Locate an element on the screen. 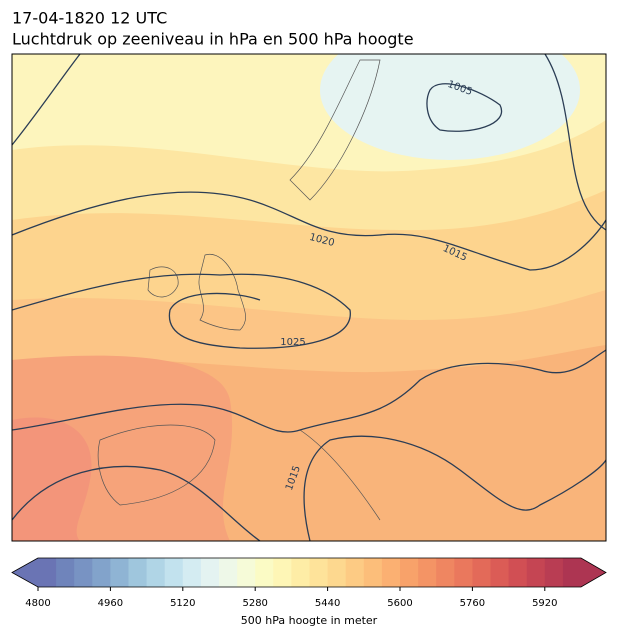 The width and height of the screenshot is (618, 643). colorbar-tick-label: 4800 is located at coordinates (37, 603).